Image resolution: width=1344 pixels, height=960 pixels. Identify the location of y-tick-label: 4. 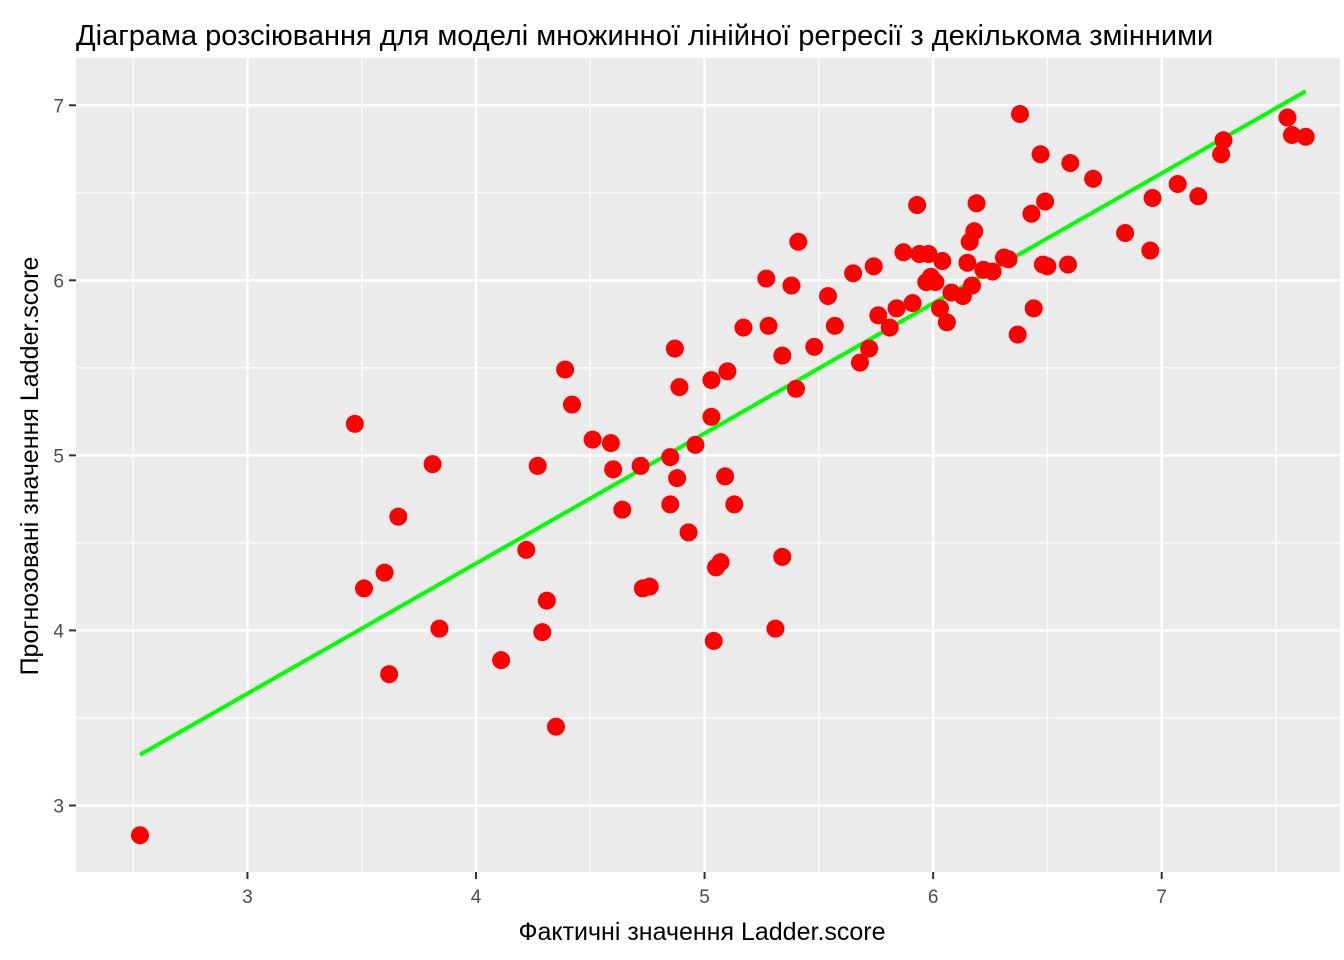
(58, 631).